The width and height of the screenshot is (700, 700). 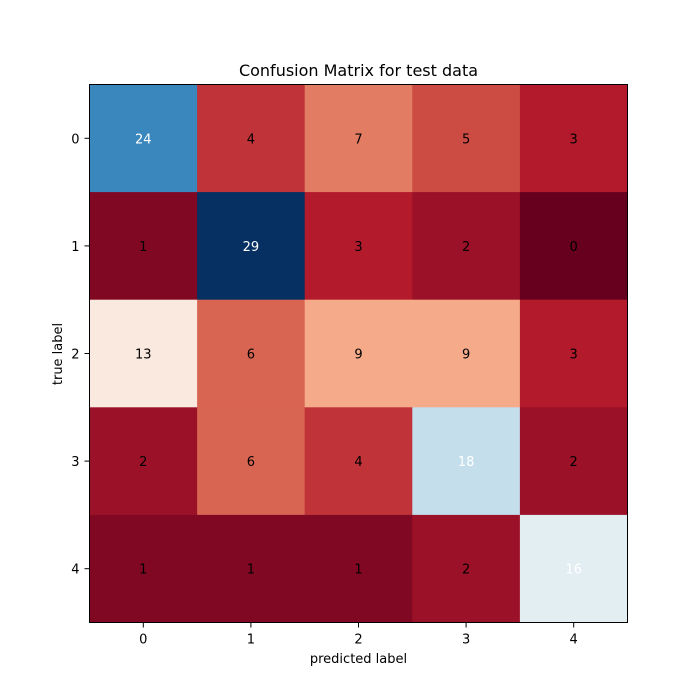 I want to click on heatmap-cell-r0-c1, so click(x=251, y=138).